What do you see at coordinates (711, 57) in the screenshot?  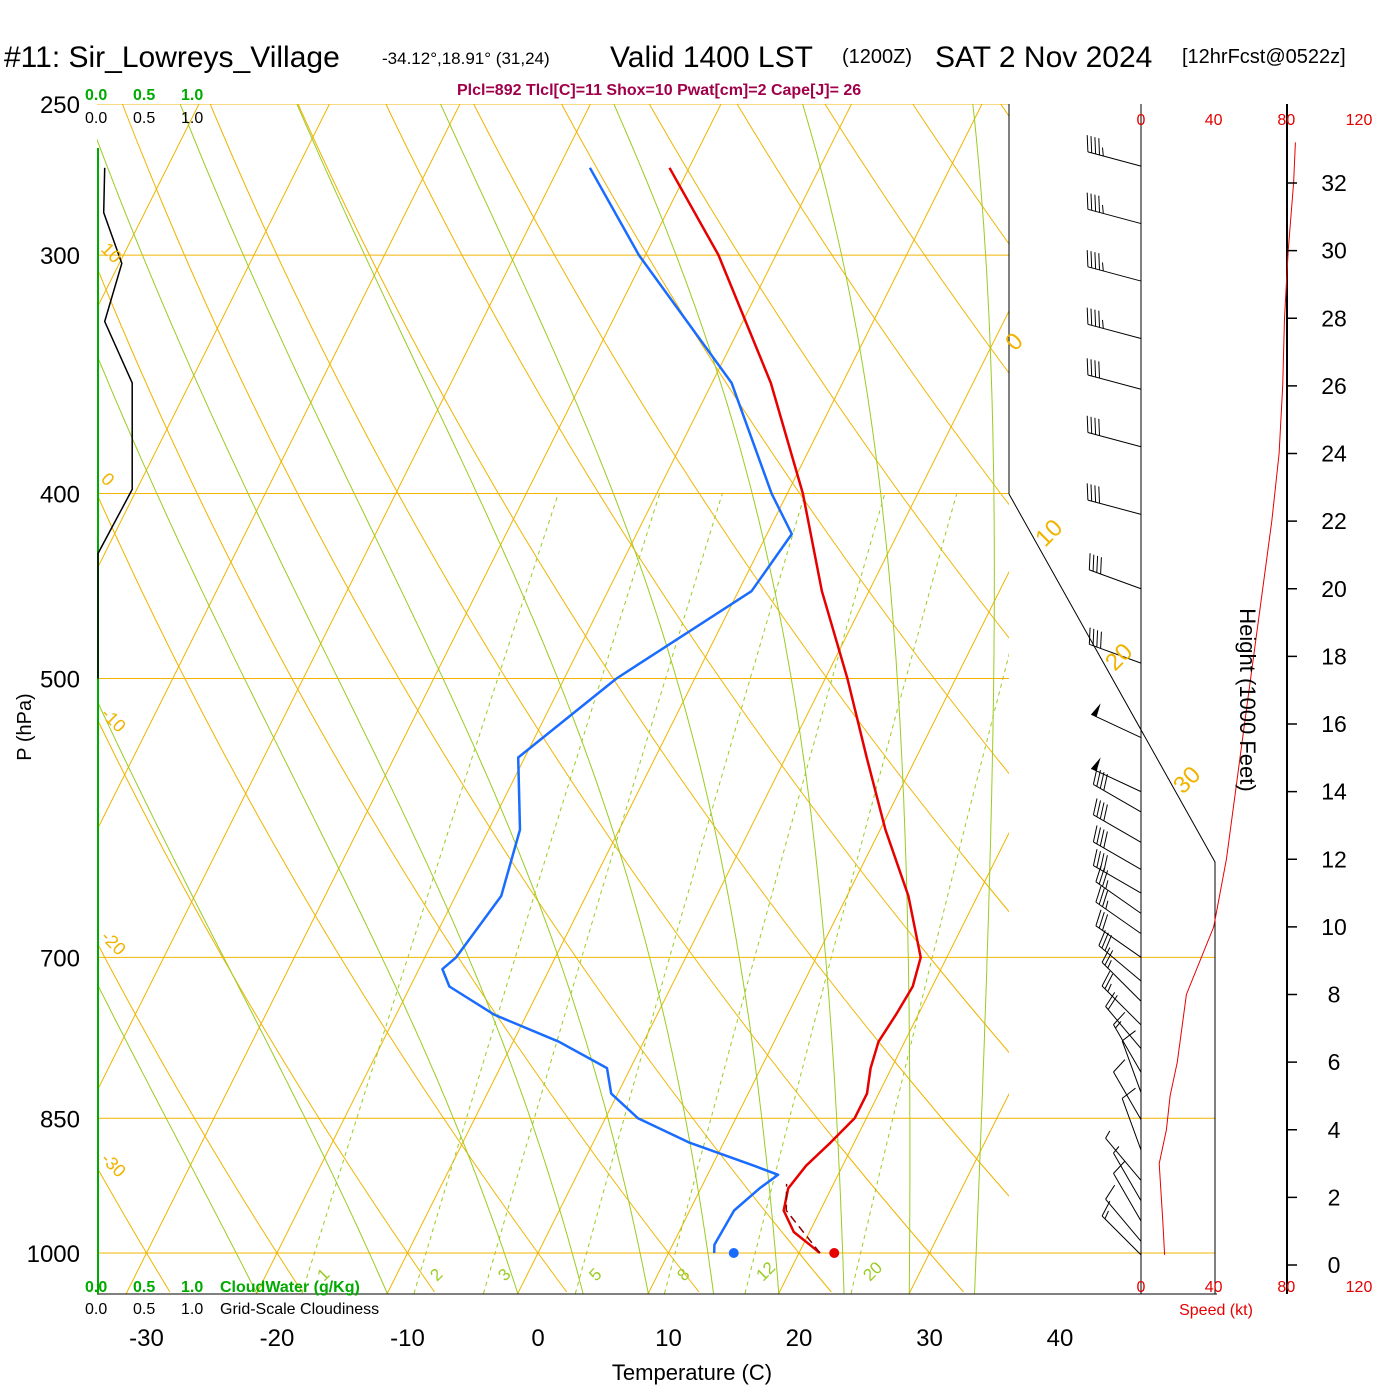 I see `valid-time: Valid 1400 LST` at bounding box center [711, 57].